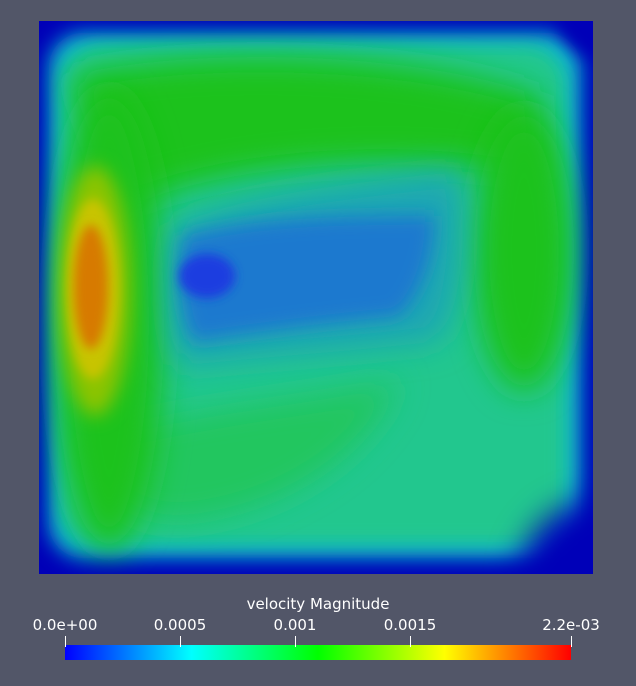 The height and width of the screenshot is (686, 636). Describe the element at coordinates (576, 38) in the screenshot. I see `corner-top-right` at that location.